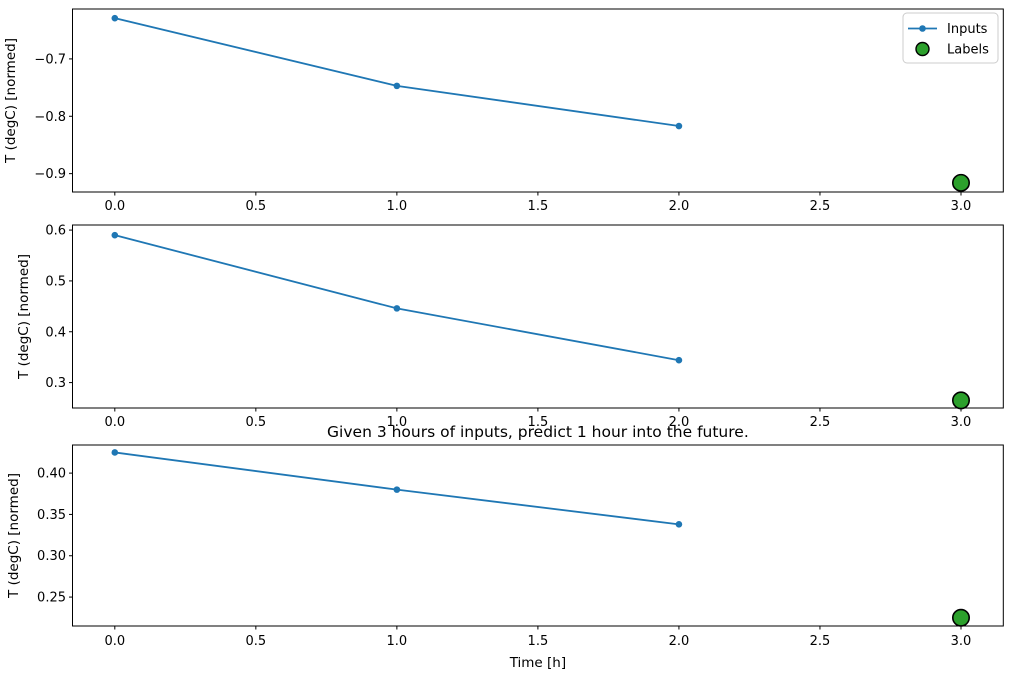 The height and width of the screenshot is (679, 1012). Describe the element at coordinates (50, 59) in the screenshot. I see `y-tick-label: −0.7` at that location.